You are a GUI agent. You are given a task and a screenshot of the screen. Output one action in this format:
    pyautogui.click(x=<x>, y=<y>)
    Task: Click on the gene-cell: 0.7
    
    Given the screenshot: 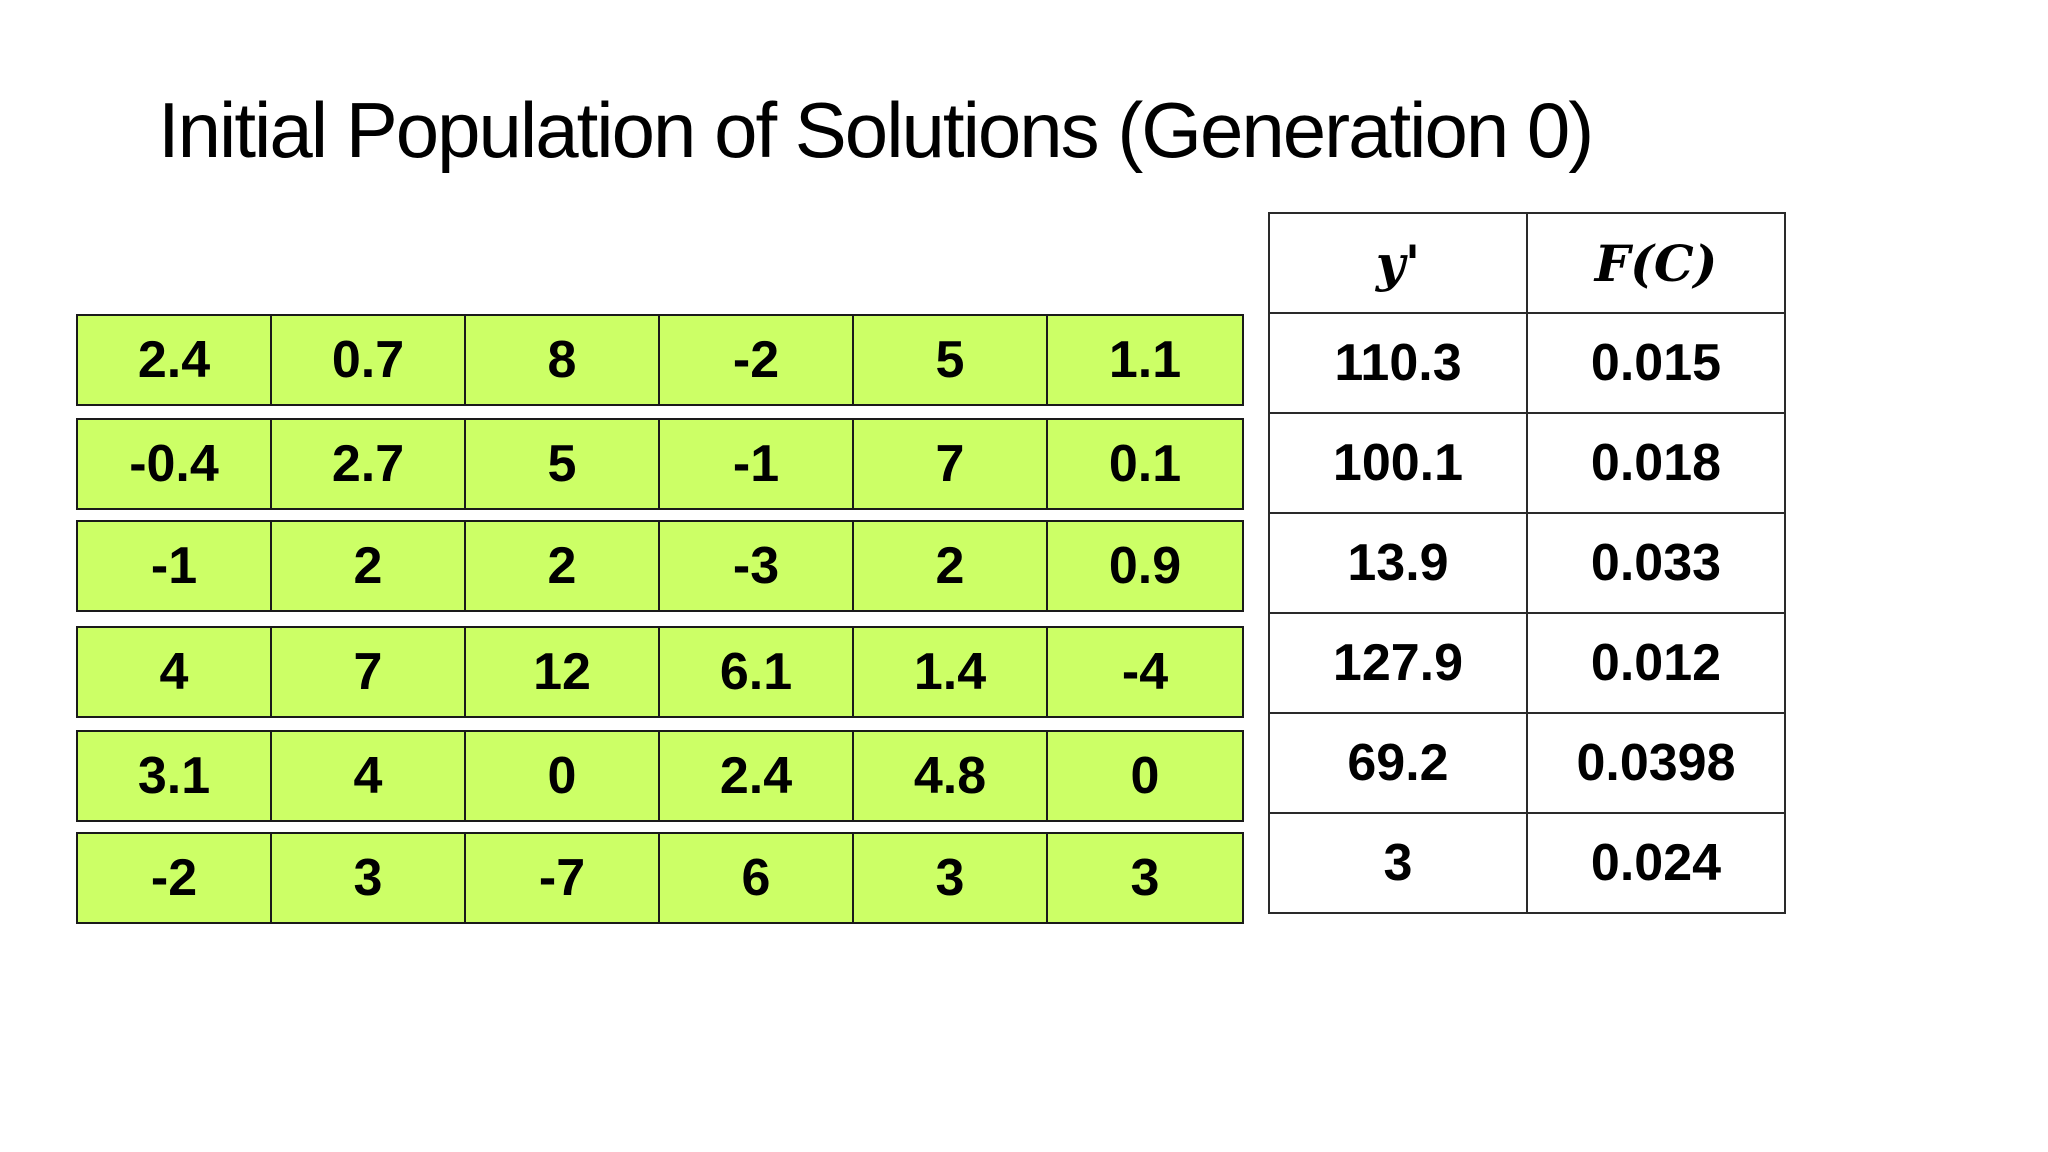 What is the action you would take?
    pyautogui.click(x=368, y=360)
    